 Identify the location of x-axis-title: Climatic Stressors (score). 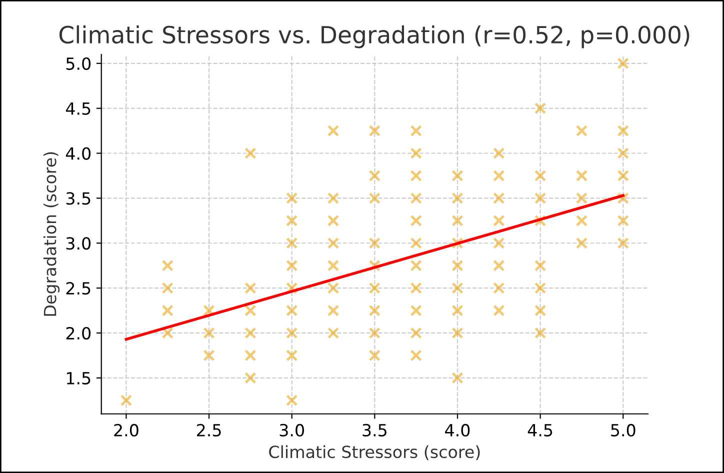
(374, 452).